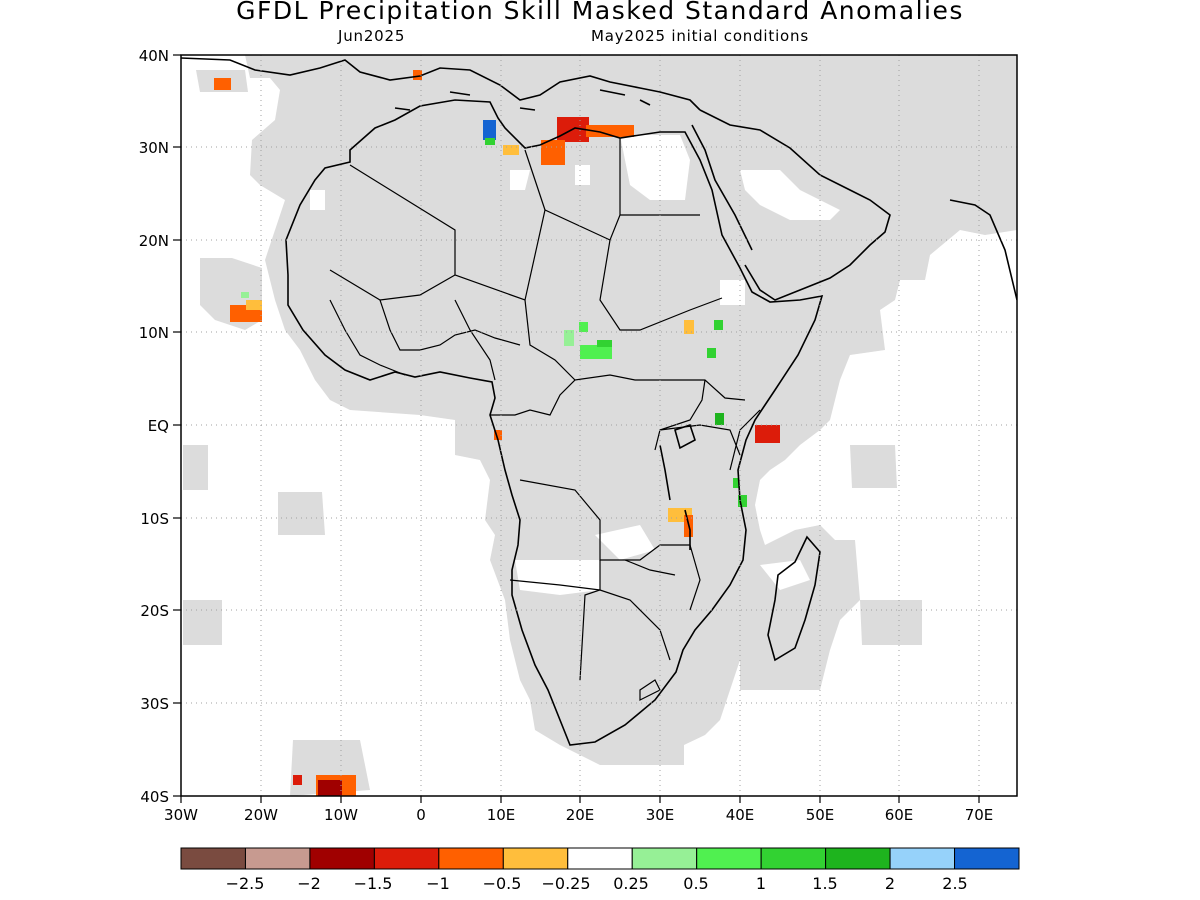 This screenshot has width=1200, height=900. Describe the element at coordinates (820, 815) in the screenshot. I see `lon-tick-label: 50E` at that location.